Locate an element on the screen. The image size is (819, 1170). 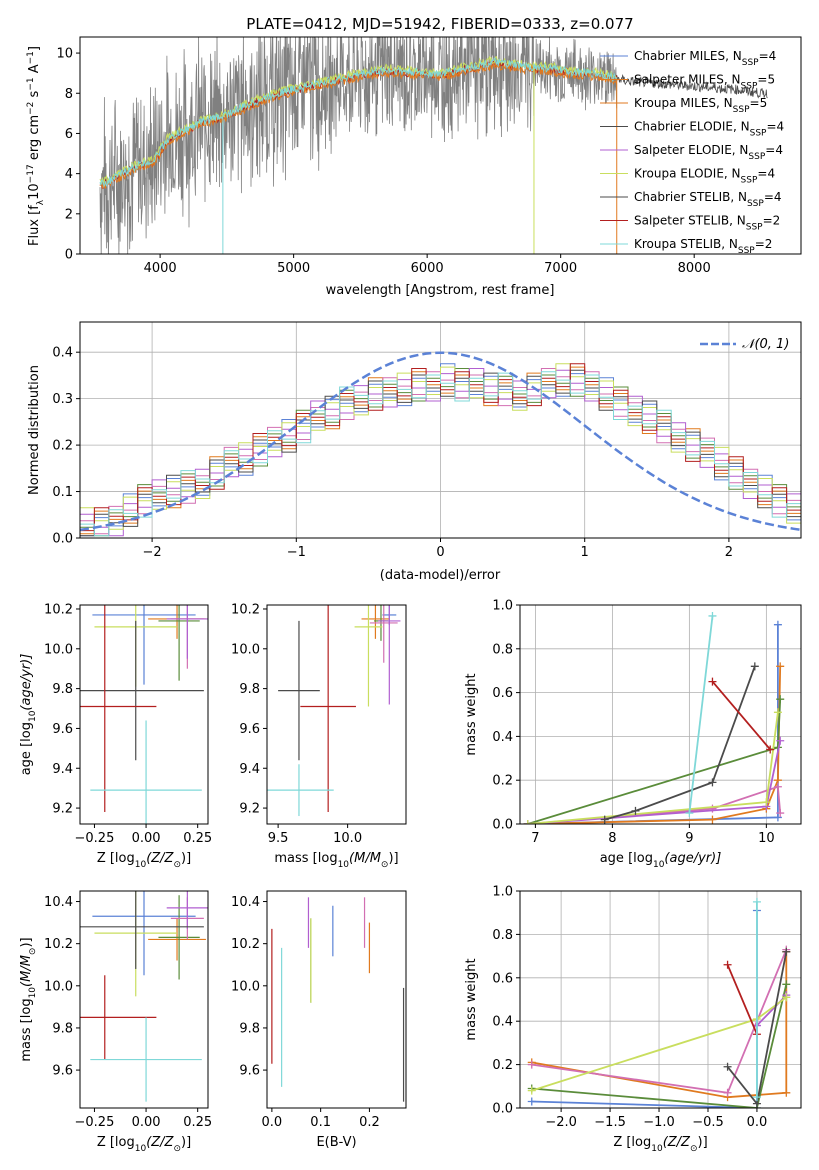
x-tick-label: 5000 is located at coordinates (293, 268).